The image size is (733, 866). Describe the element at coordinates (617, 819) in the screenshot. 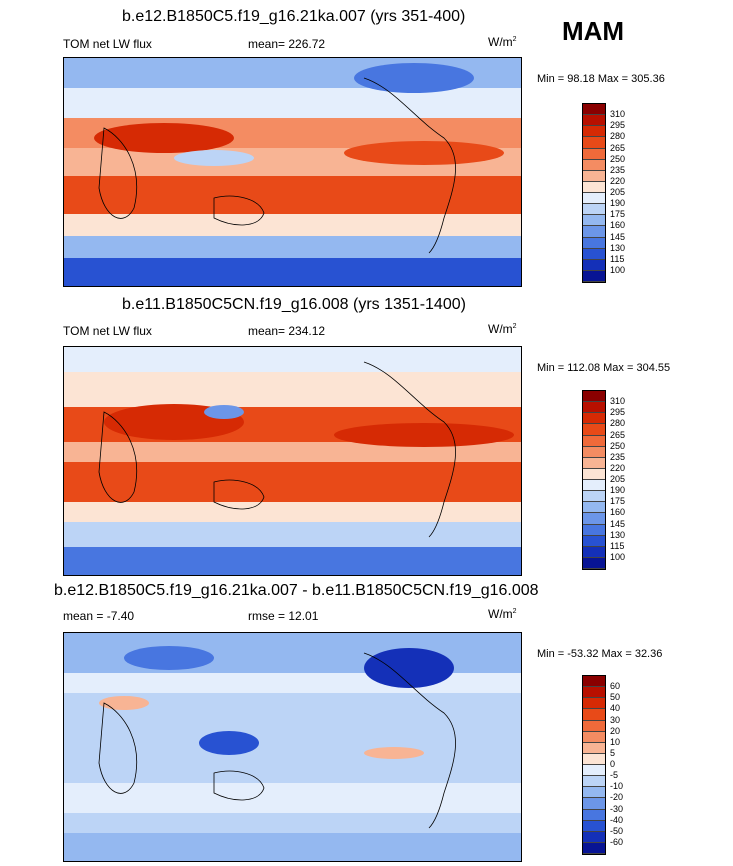

I see `colorbar-label: -40` at that location.